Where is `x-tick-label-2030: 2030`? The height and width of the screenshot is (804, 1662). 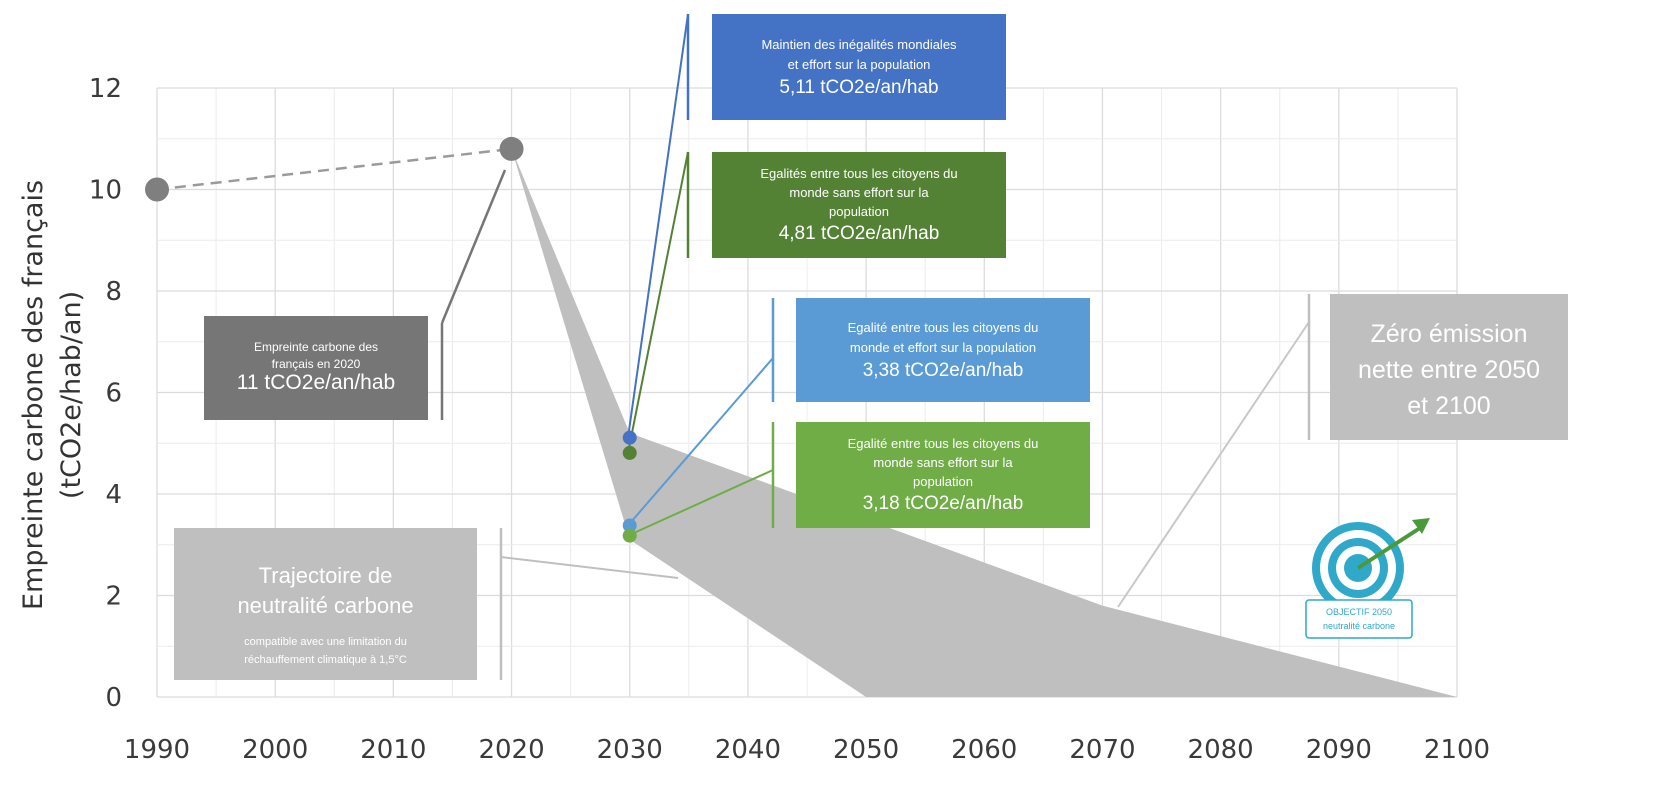 x-tick-label-2030: 2030 is located at coordinates (630, 750).